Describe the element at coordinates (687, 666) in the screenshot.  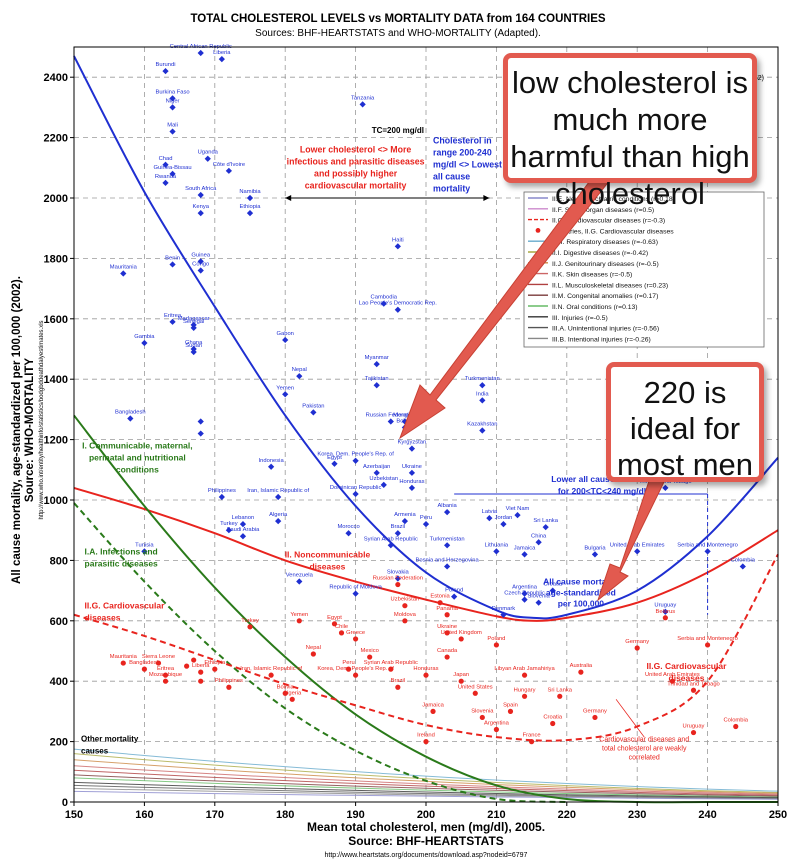
I see `annotation-cardio-right: II.G. Cardiovascular` at that location.